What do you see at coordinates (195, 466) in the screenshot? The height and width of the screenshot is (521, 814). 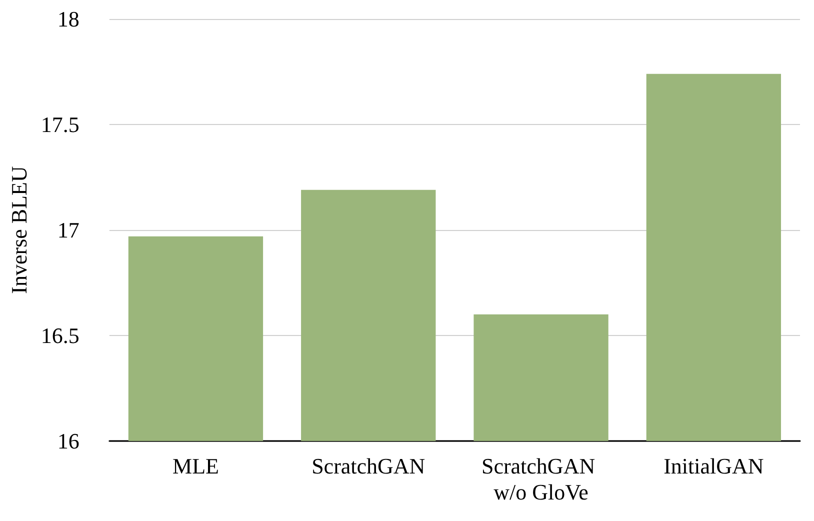 I see `x-tick-label: MLE` at bounding box center [195, 466].